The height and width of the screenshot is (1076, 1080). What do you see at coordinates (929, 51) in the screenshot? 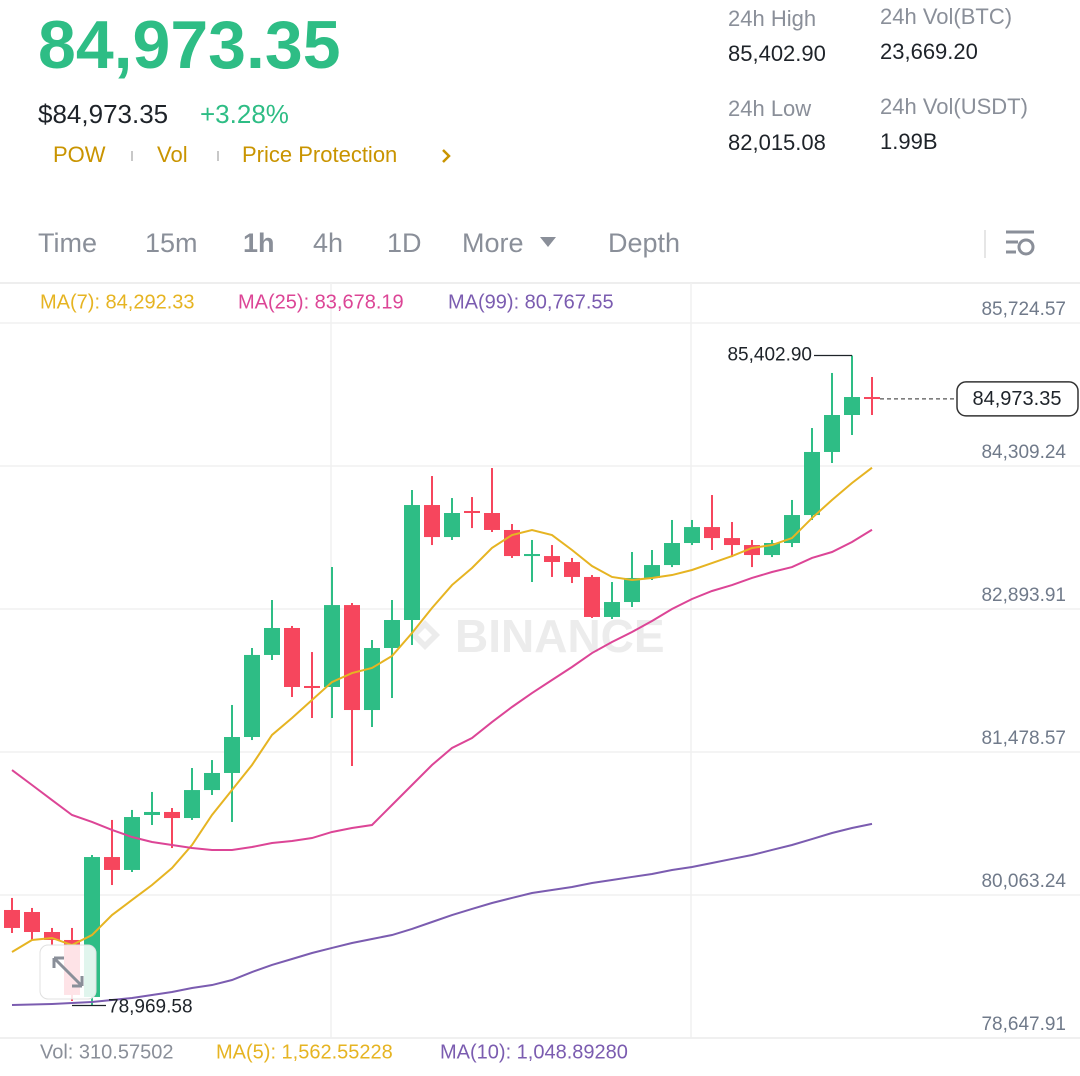
I see `stat-value: 23,669.20` at bounding box center [929, 51].